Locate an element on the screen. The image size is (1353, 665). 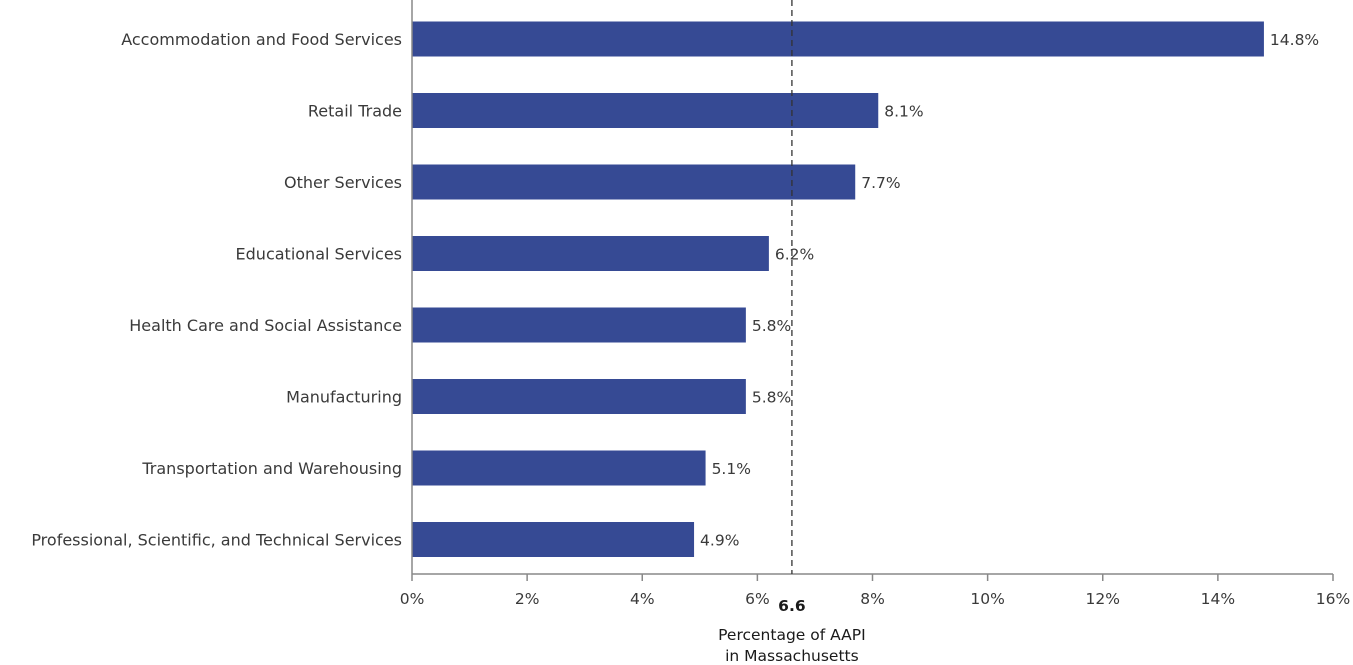
x-tick-label: 8% is located at coordinates (872, 599).